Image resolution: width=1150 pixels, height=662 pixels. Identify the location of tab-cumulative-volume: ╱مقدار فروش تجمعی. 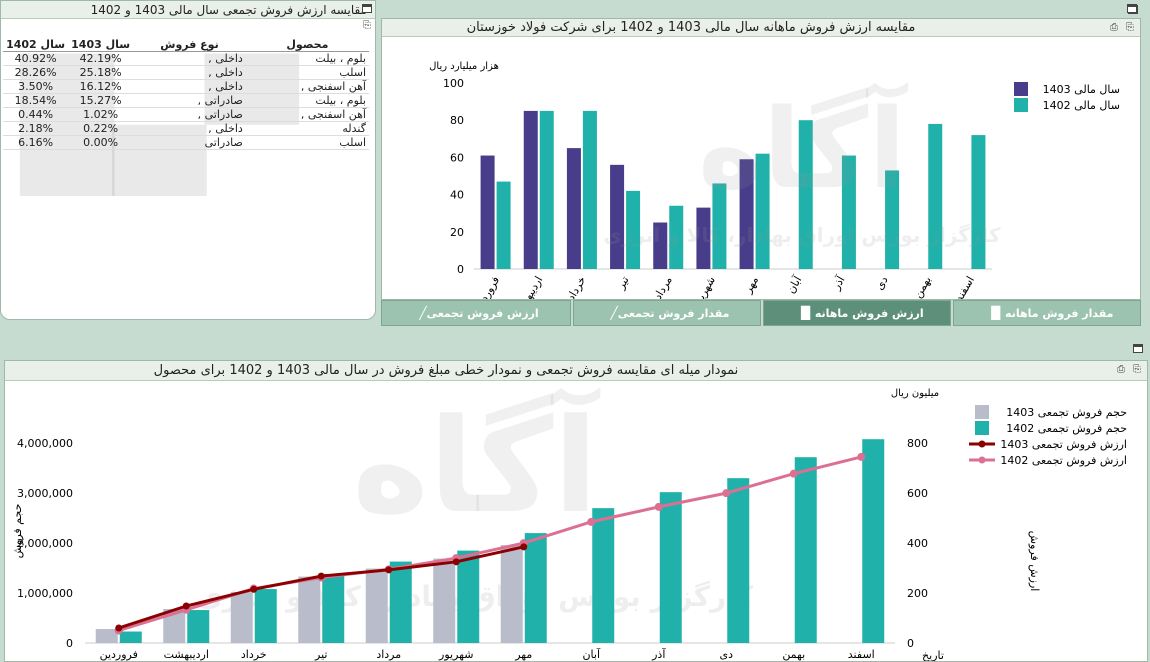
(667, 313).